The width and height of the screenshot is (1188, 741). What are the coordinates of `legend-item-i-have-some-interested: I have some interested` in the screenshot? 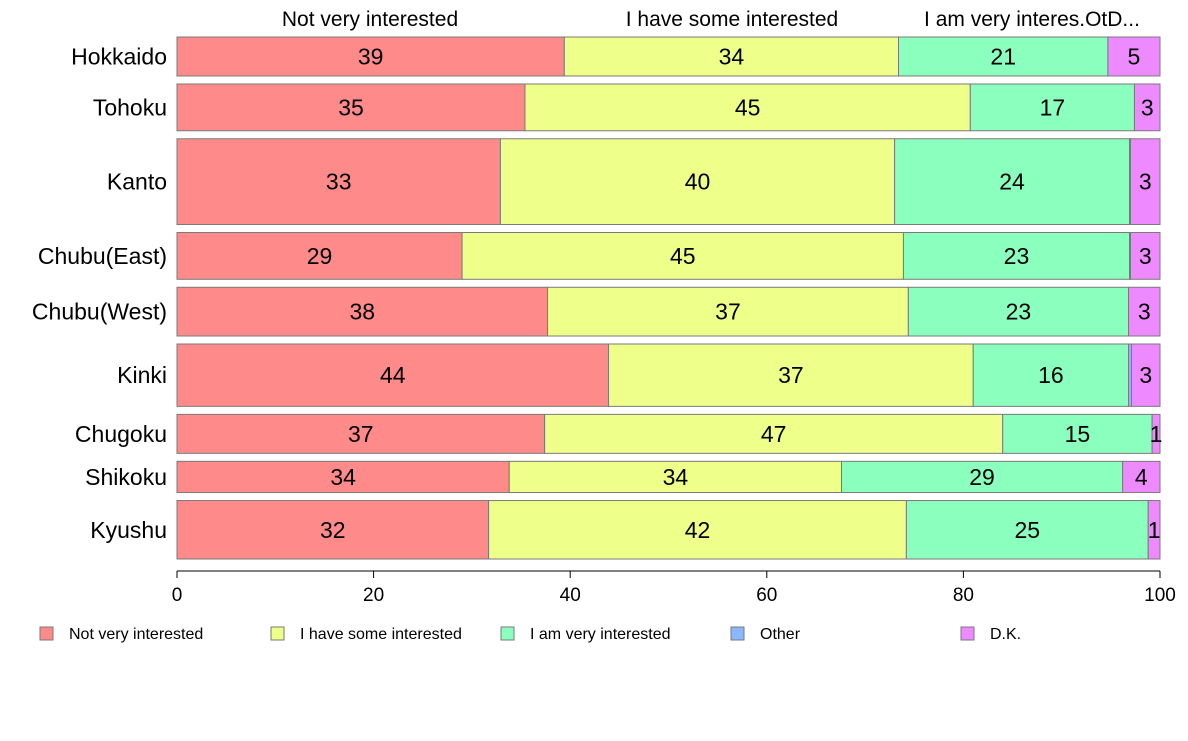 It's located at (366, 634).